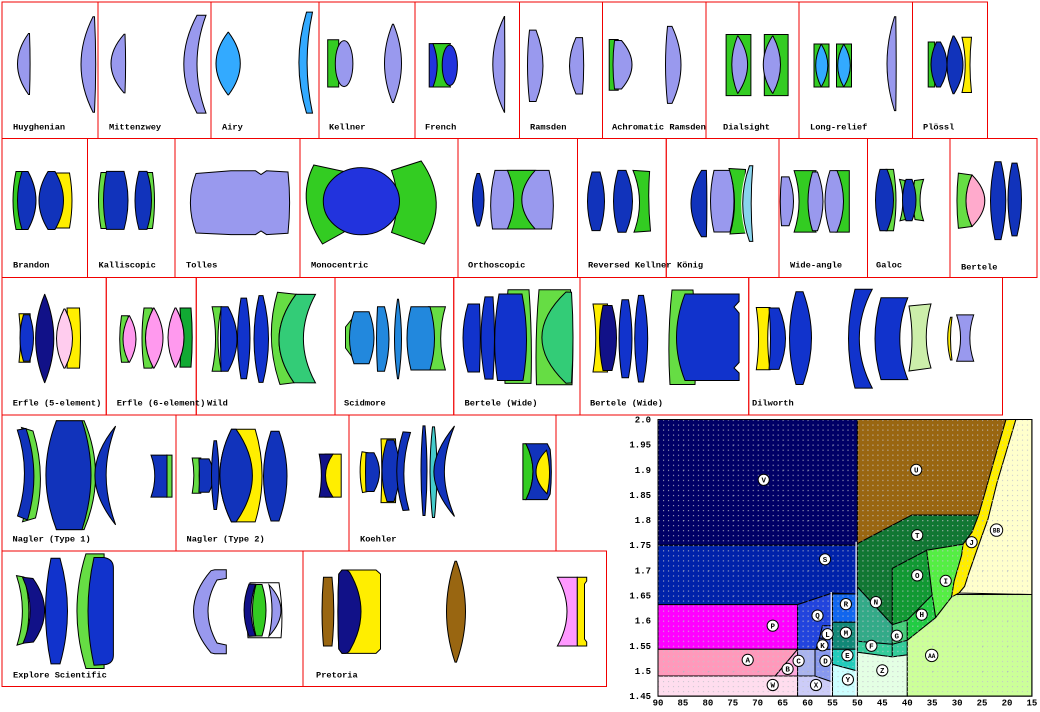 The height and width of the screenshot is (712, 1040). I want to click on svg-text: König, so click(690, 266).